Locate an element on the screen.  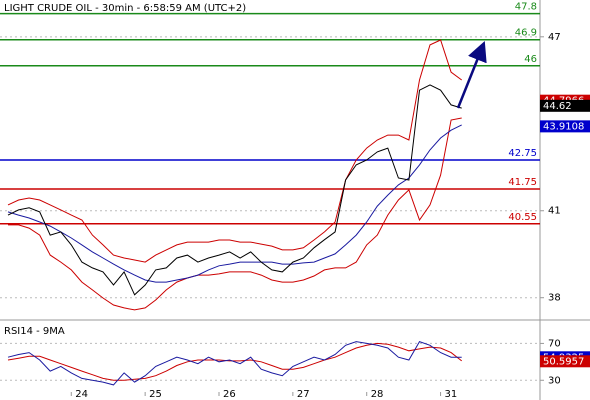
level-label: 46 is located at coordinates (530, 59).